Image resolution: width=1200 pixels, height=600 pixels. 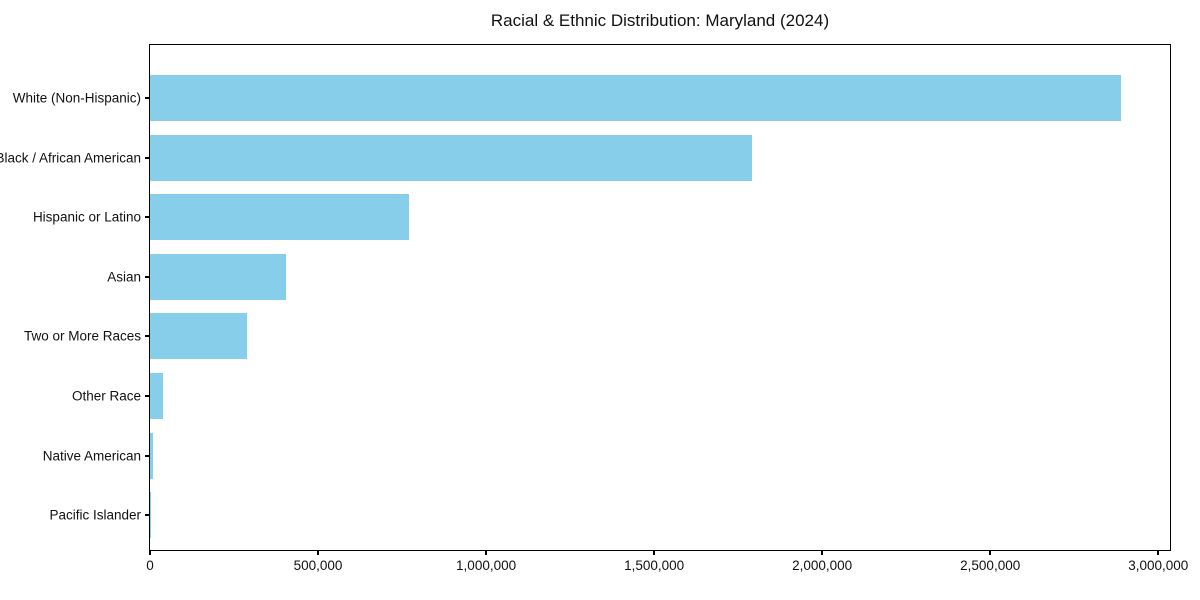 What do you see at coordinates (95, 515) in the screenshot?
I see `y-axis-label: Pacific Islander` at bounding box center [95, 515].